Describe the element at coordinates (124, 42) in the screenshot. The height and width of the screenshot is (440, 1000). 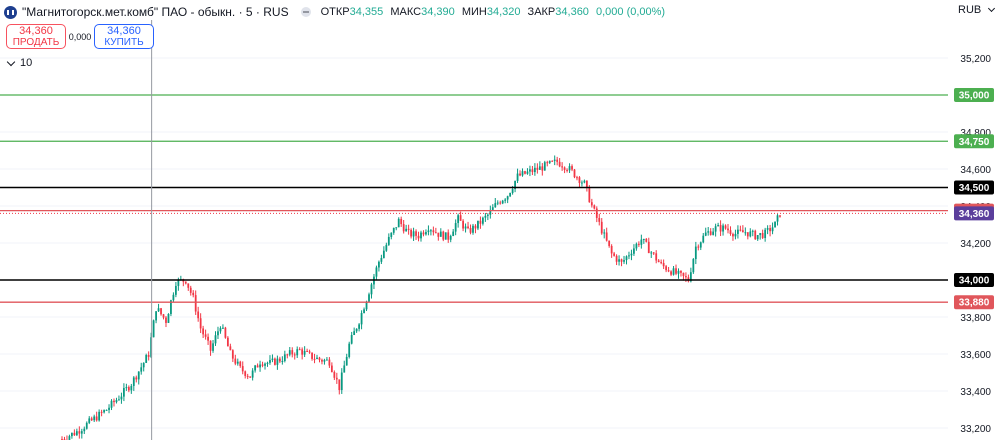
I see `buy-label: КУПИТЬ` at that location.